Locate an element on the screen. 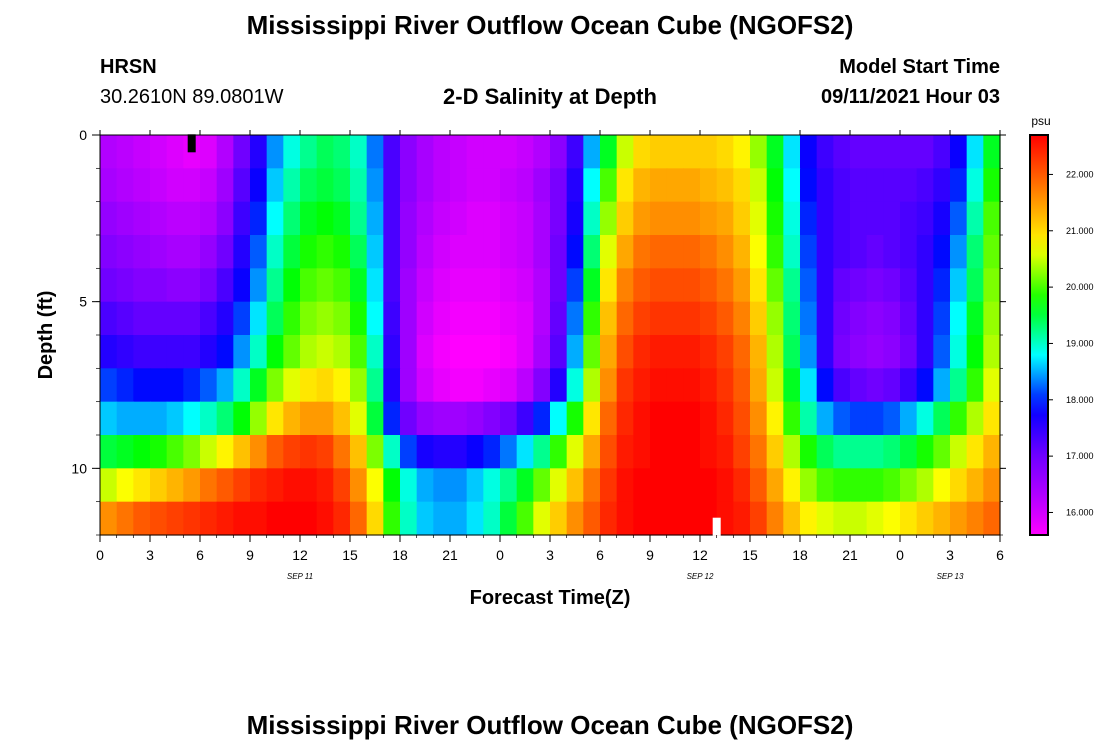  model-start-marker is located at coordinates (191, 143).